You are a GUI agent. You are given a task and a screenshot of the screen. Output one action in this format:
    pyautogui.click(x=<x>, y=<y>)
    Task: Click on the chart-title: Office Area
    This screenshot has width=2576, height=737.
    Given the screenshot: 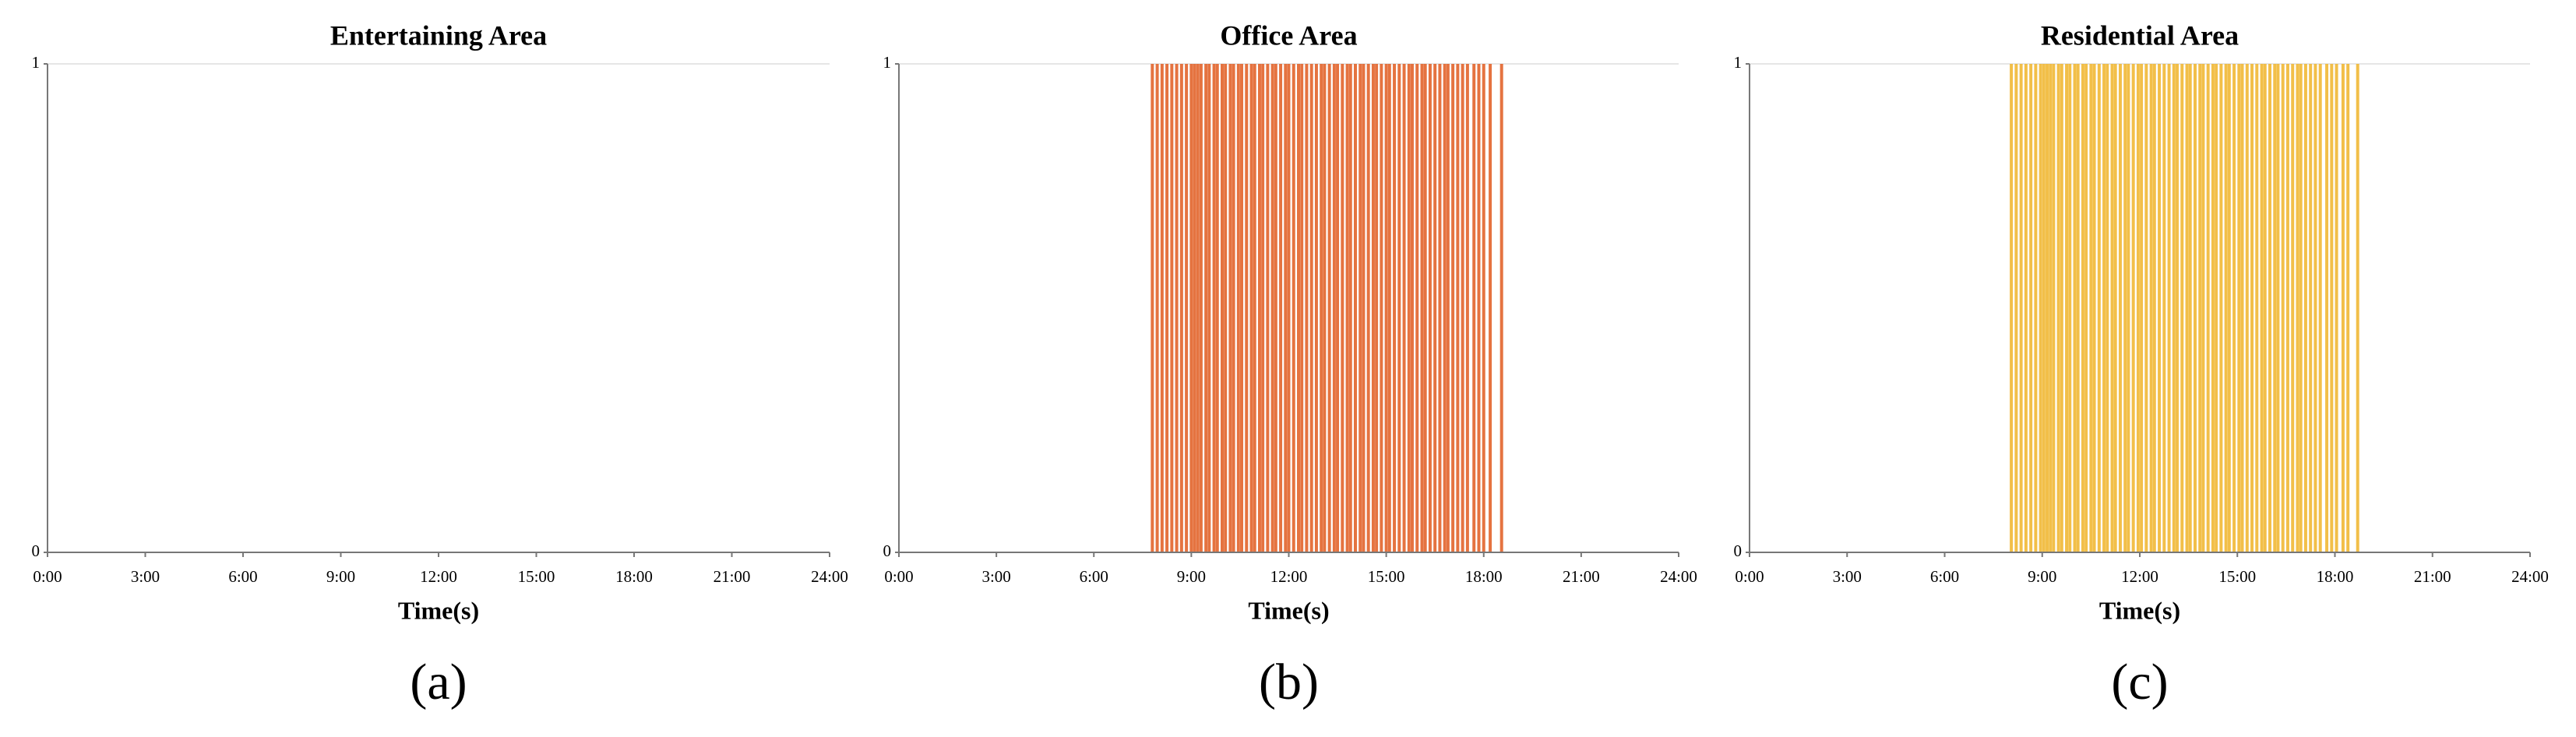 What is the action you would take?
    pyautogui.click(x=1288, y=35)
    